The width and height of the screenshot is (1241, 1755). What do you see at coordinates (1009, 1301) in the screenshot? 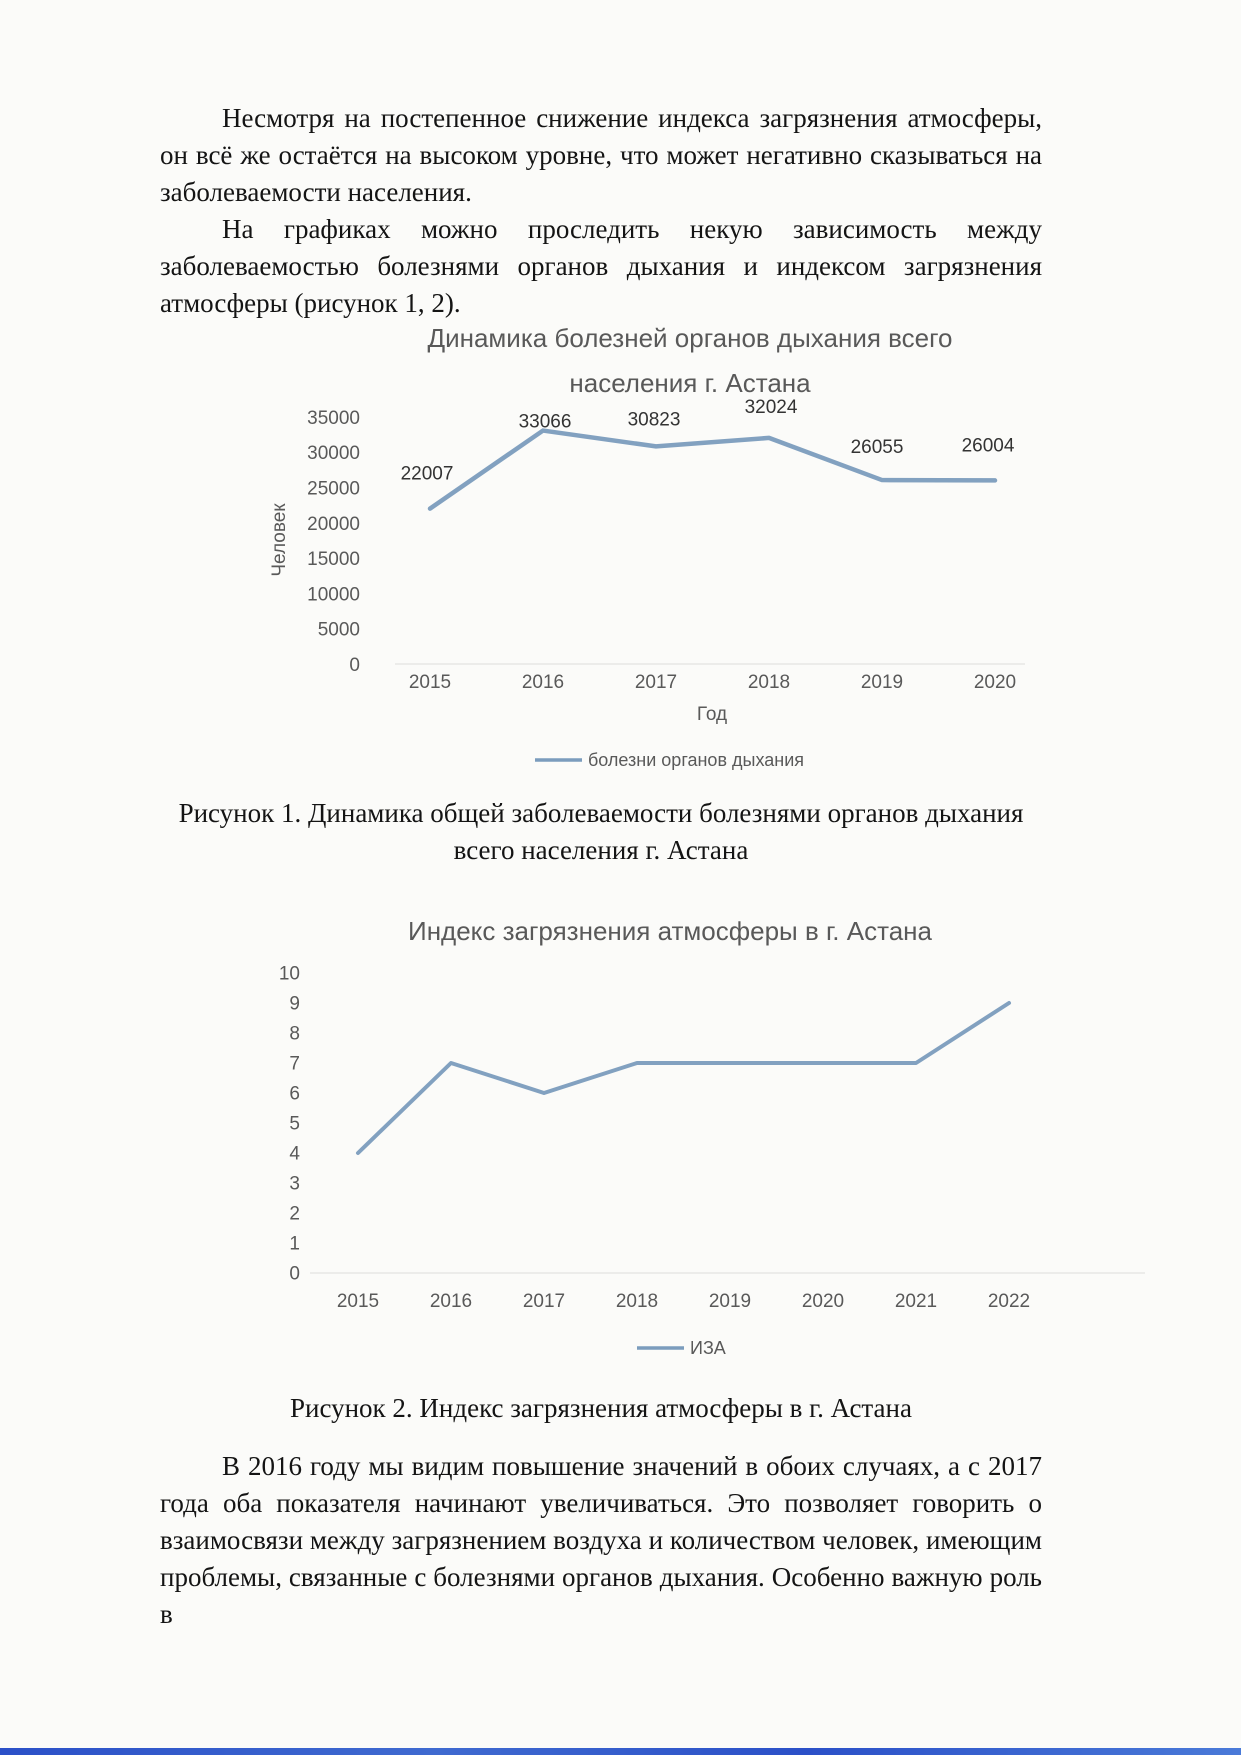
I see `x-axis-tick-label: 2022` at bounding box center [1009, 1301].